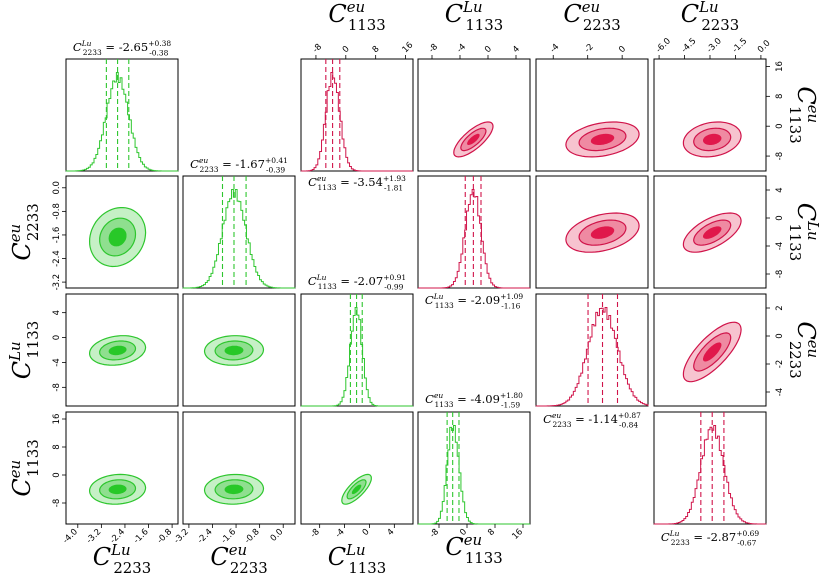 The width and height of the screenshot is (831, 584). What do you see at coordinates (164, 536) in the screenshot?
I see `x-tick-label: -0.8` at bounding box center [164, 536].